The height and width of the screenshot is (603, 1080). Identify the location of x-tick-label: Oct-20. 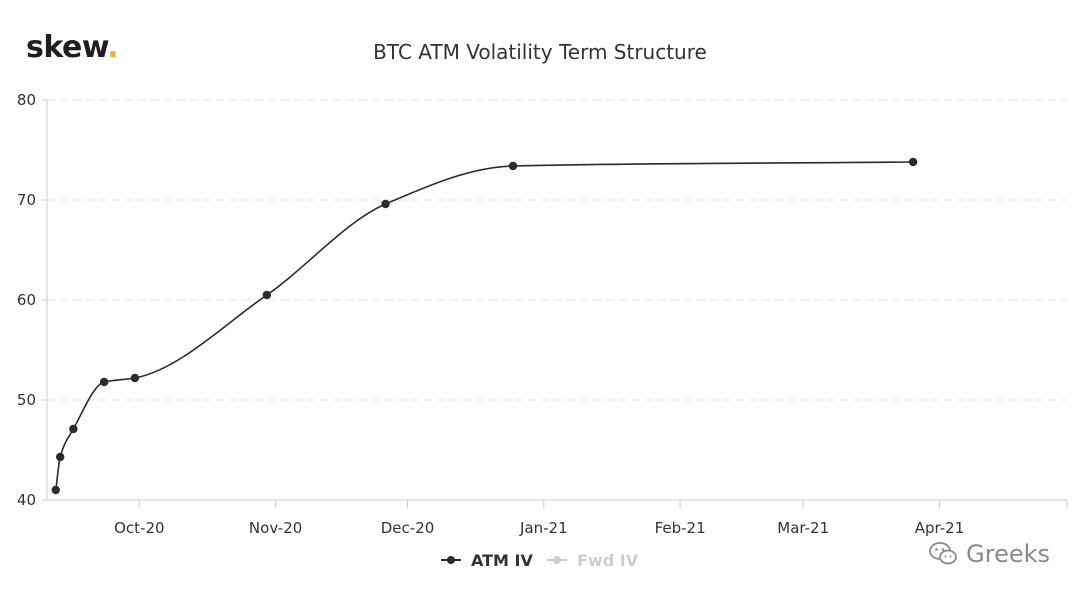
(139, 528).